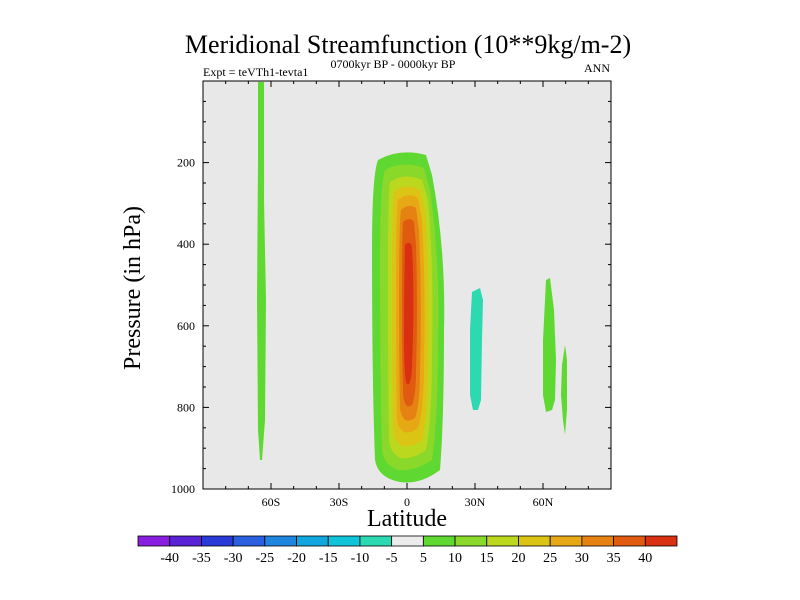 This screenshot has width=800, height=600. I want to click on contour-equatorial-cell, so click(408, 317).